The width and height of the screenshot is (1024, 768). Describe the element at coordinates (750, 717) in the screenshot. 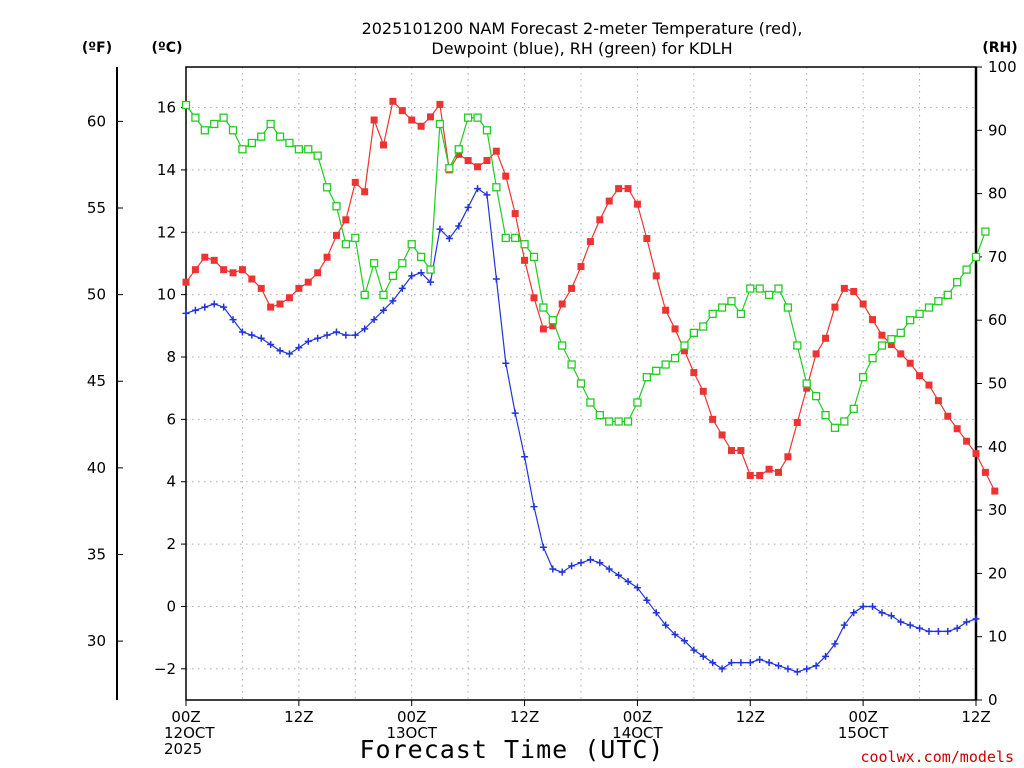

I see `time-tick-label: 12Z` at that location.